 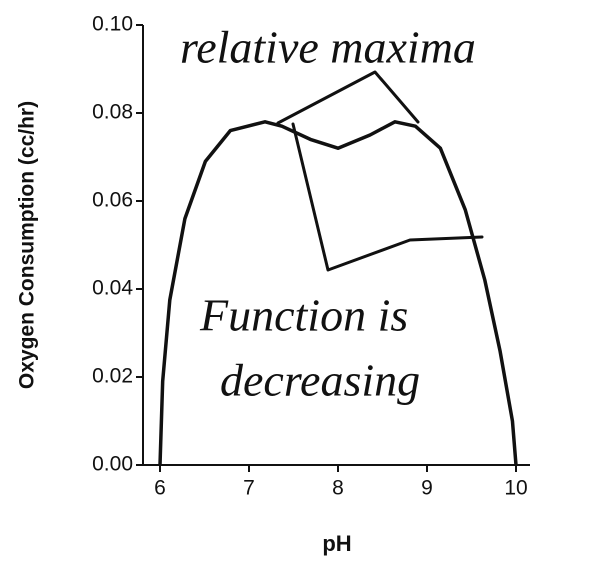 I want to click on annotation: decreasing, so click(x=320, y=380).